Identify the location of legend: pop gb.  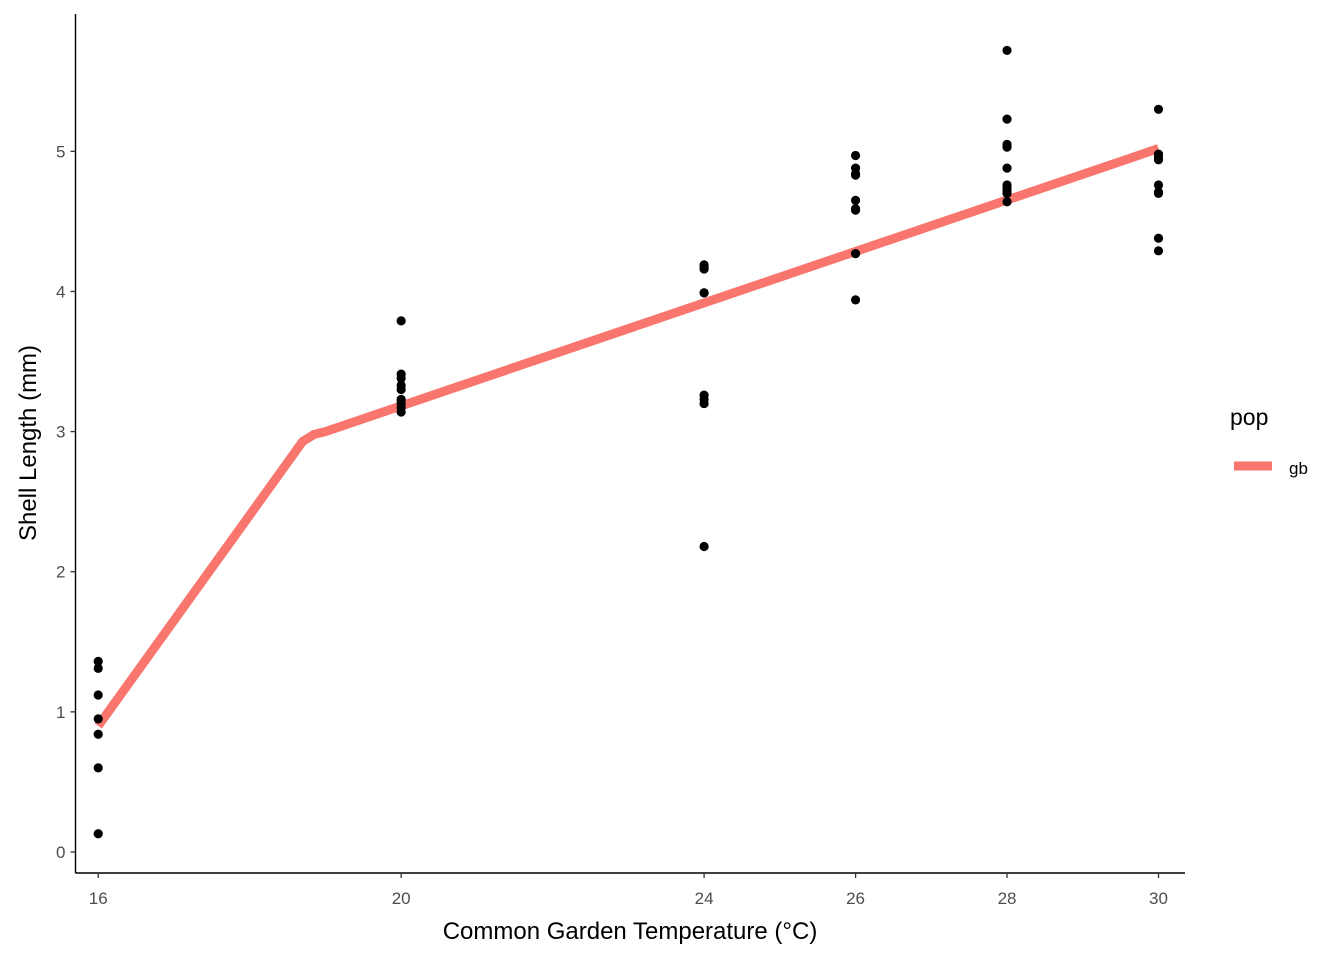
(1269, 441).